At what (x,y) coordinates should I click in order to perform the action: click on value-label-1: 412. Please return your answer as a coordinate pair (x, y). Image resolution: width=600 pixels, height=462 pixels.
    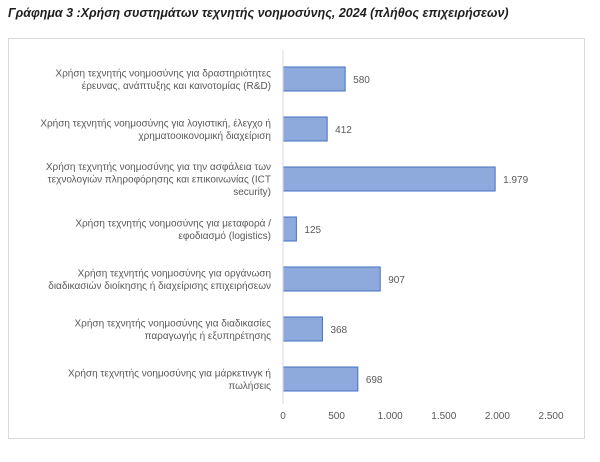
    Looking at the image, I should click on (343, 130).